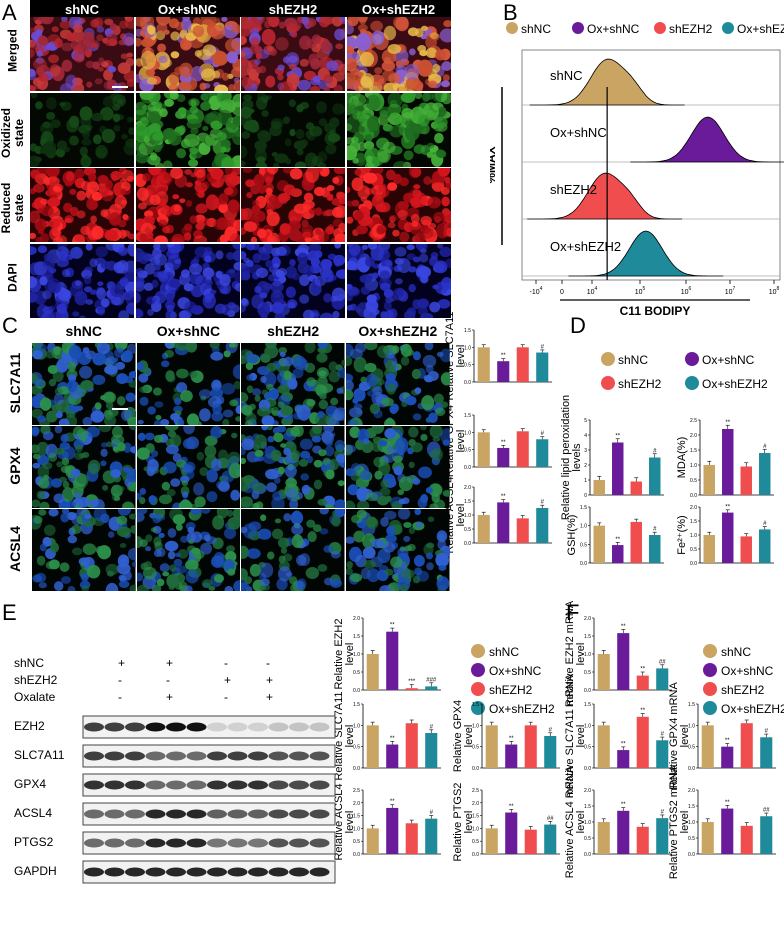 Image resolution: width=784 pixels, height=931 pixels. I want to click on panel-label-b: B, so click(510, 12).